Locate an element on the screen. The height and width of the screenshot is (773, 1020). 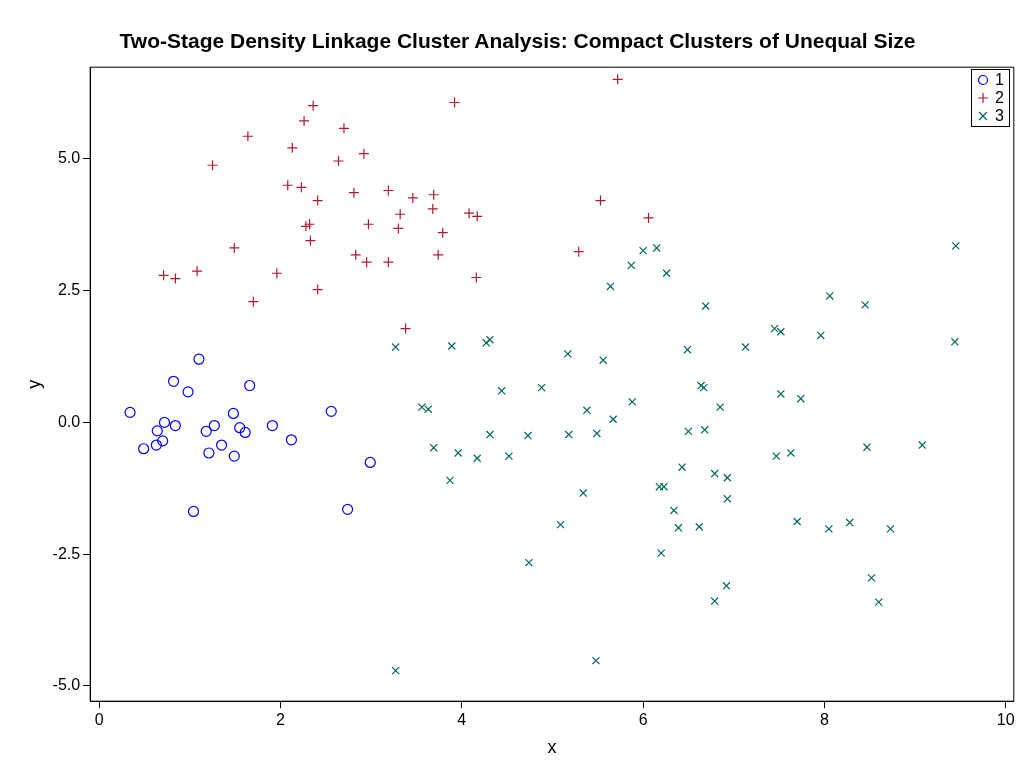
x-tick-label: 4 is located at coordinates (462, 720).